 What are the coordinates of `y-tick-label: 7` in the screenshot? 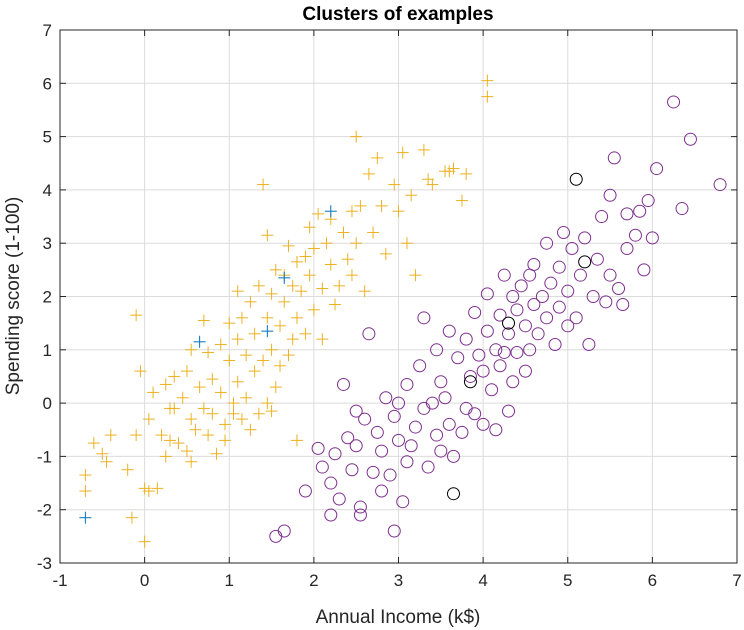 It's located at (47, 30).